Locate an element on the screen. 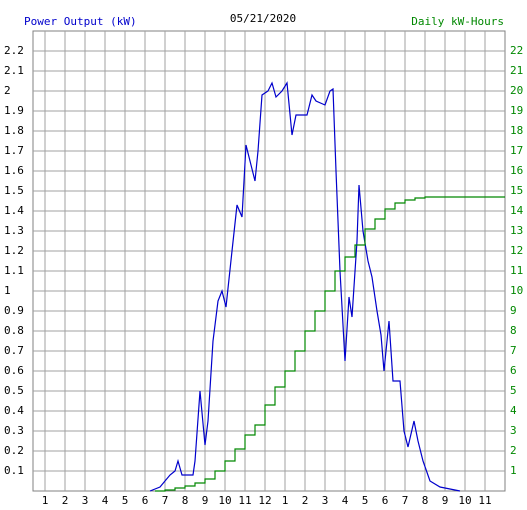 Image resolution: width=527 pixels, height=510 pixels. y2-tick-label: 8 is located at coordinates (513, 330).